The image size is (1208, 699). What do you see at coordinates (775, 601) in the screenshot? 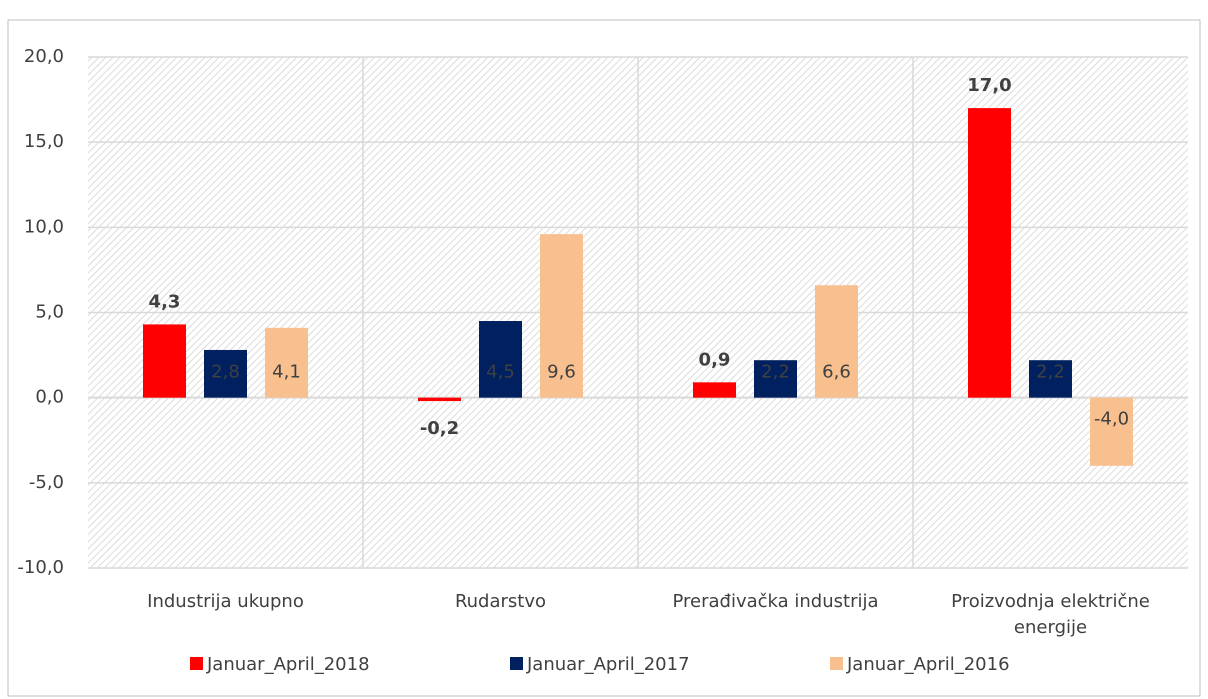
I see `x-tick-label: Prerađivačka industrija` at bounding box center [775, 601].